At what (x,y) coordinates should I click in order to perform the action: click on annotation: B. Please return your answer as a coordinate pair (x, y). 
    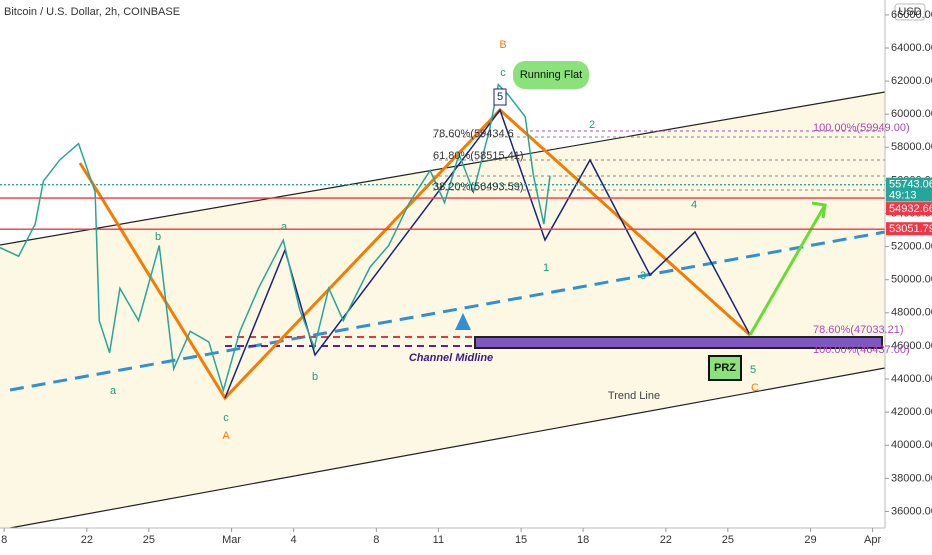
    Looking at the image, I should click on (502, 45).